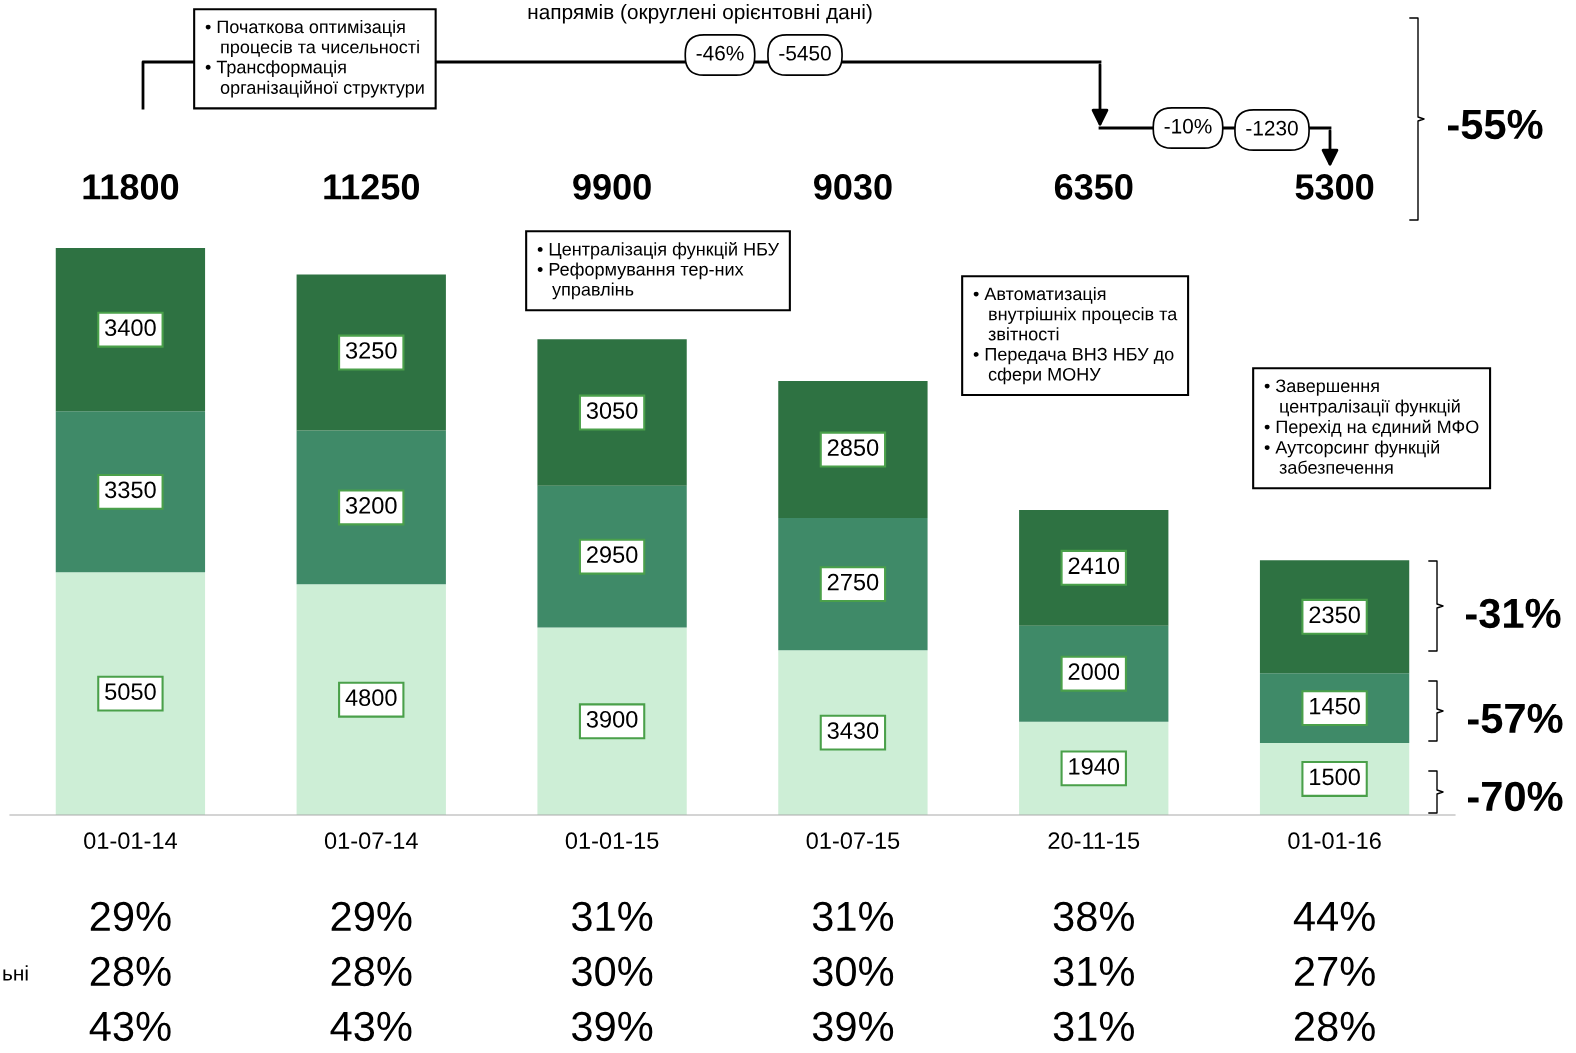  What do you see at coordinates (720, 53) in the screenshot?
I see `text: -46%` at bounding box center [720, 53].